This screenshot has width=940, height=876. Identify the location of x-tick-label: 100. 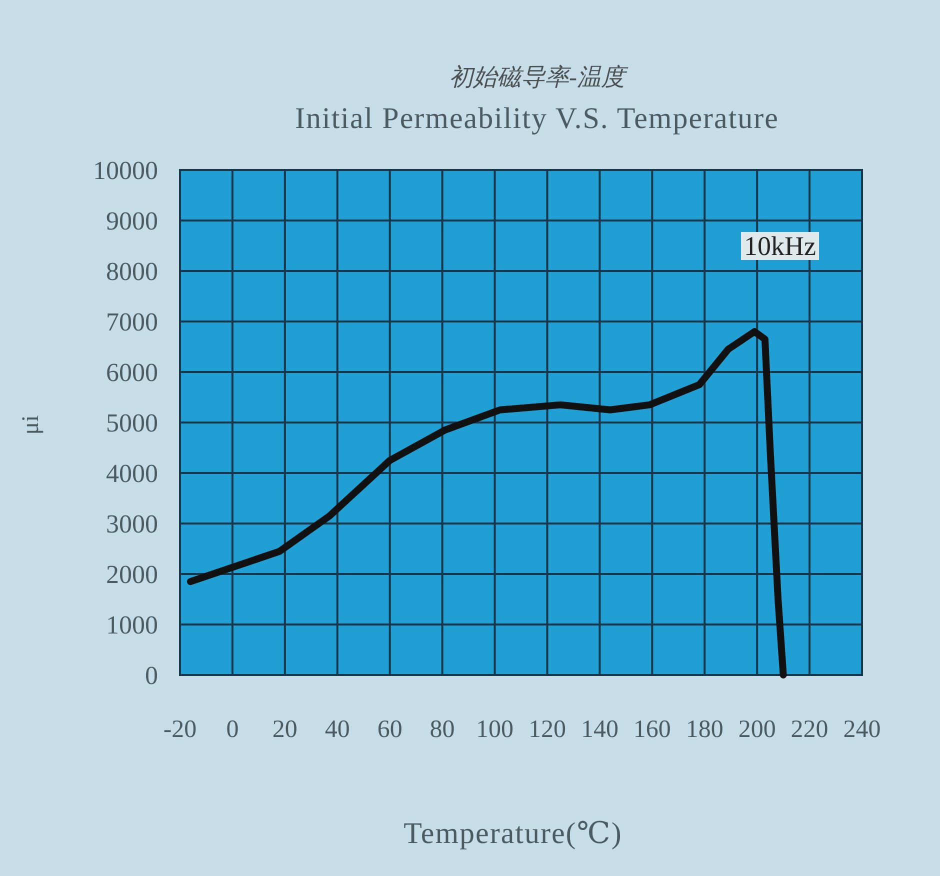
(495, 729).